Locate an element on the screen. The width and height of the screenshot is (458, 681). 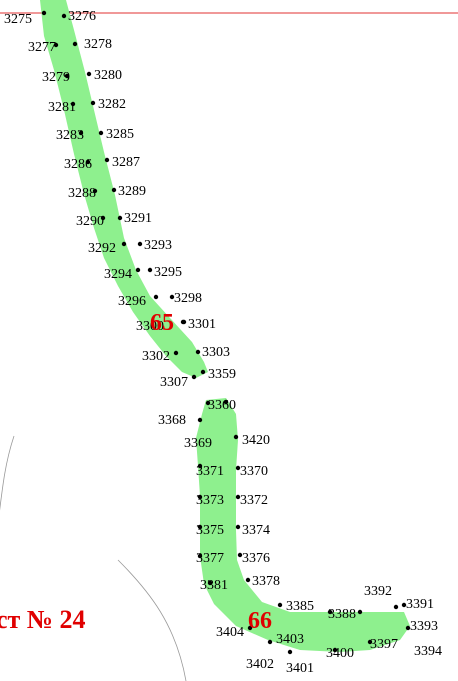
point-label-3302: 3302 is located at coordinates (156, 356).